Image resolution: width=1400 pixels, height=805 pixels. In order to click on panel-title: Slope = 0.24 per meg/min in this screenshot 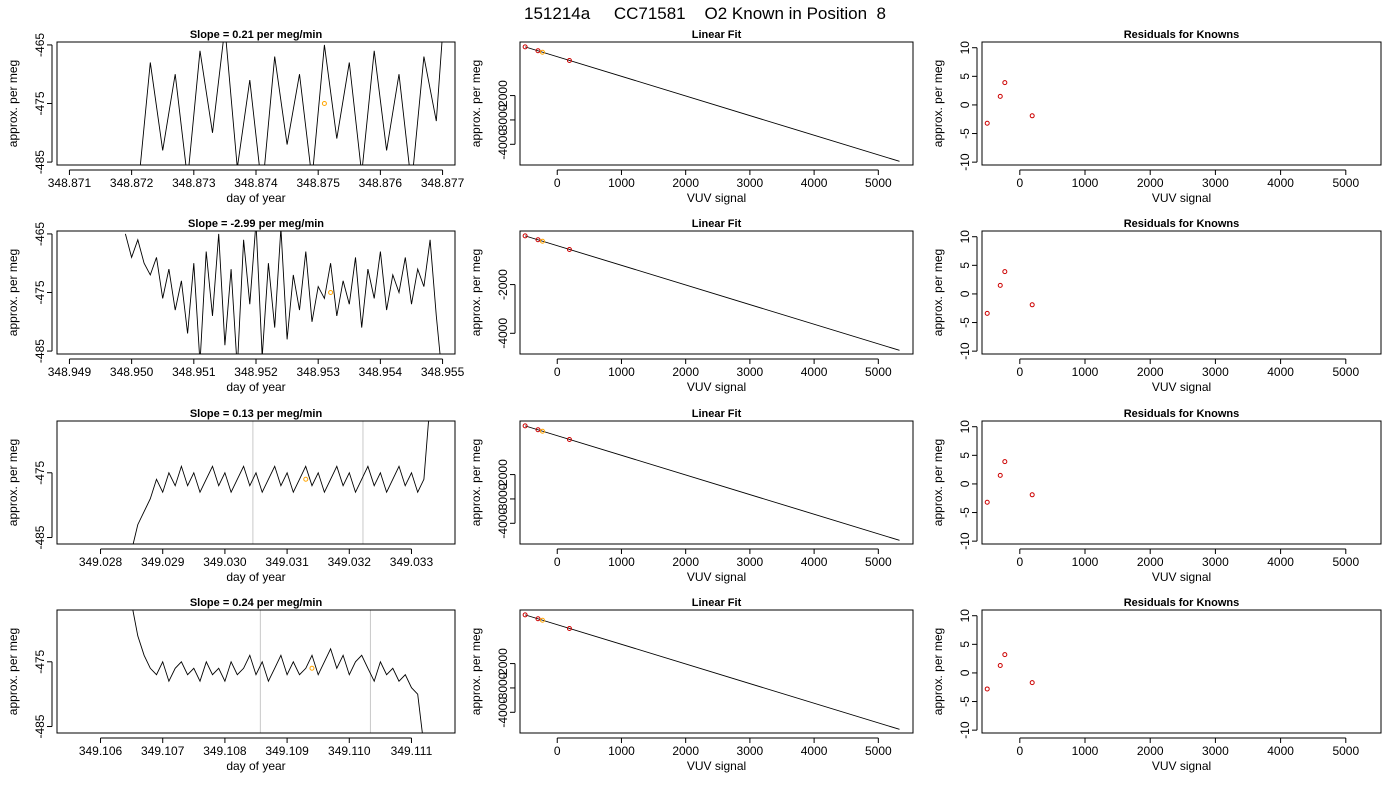, I will do `click(256, 603)`.